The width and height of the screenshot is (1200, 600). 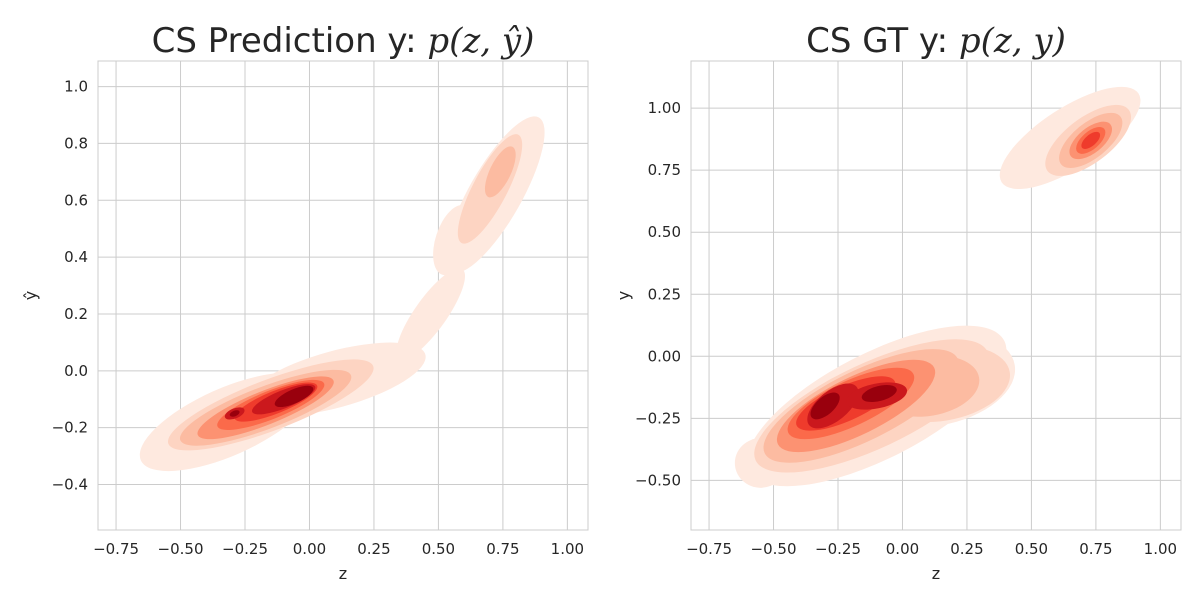 I want to click on y-tick-label: 0.2, so click(x=76, y=314).